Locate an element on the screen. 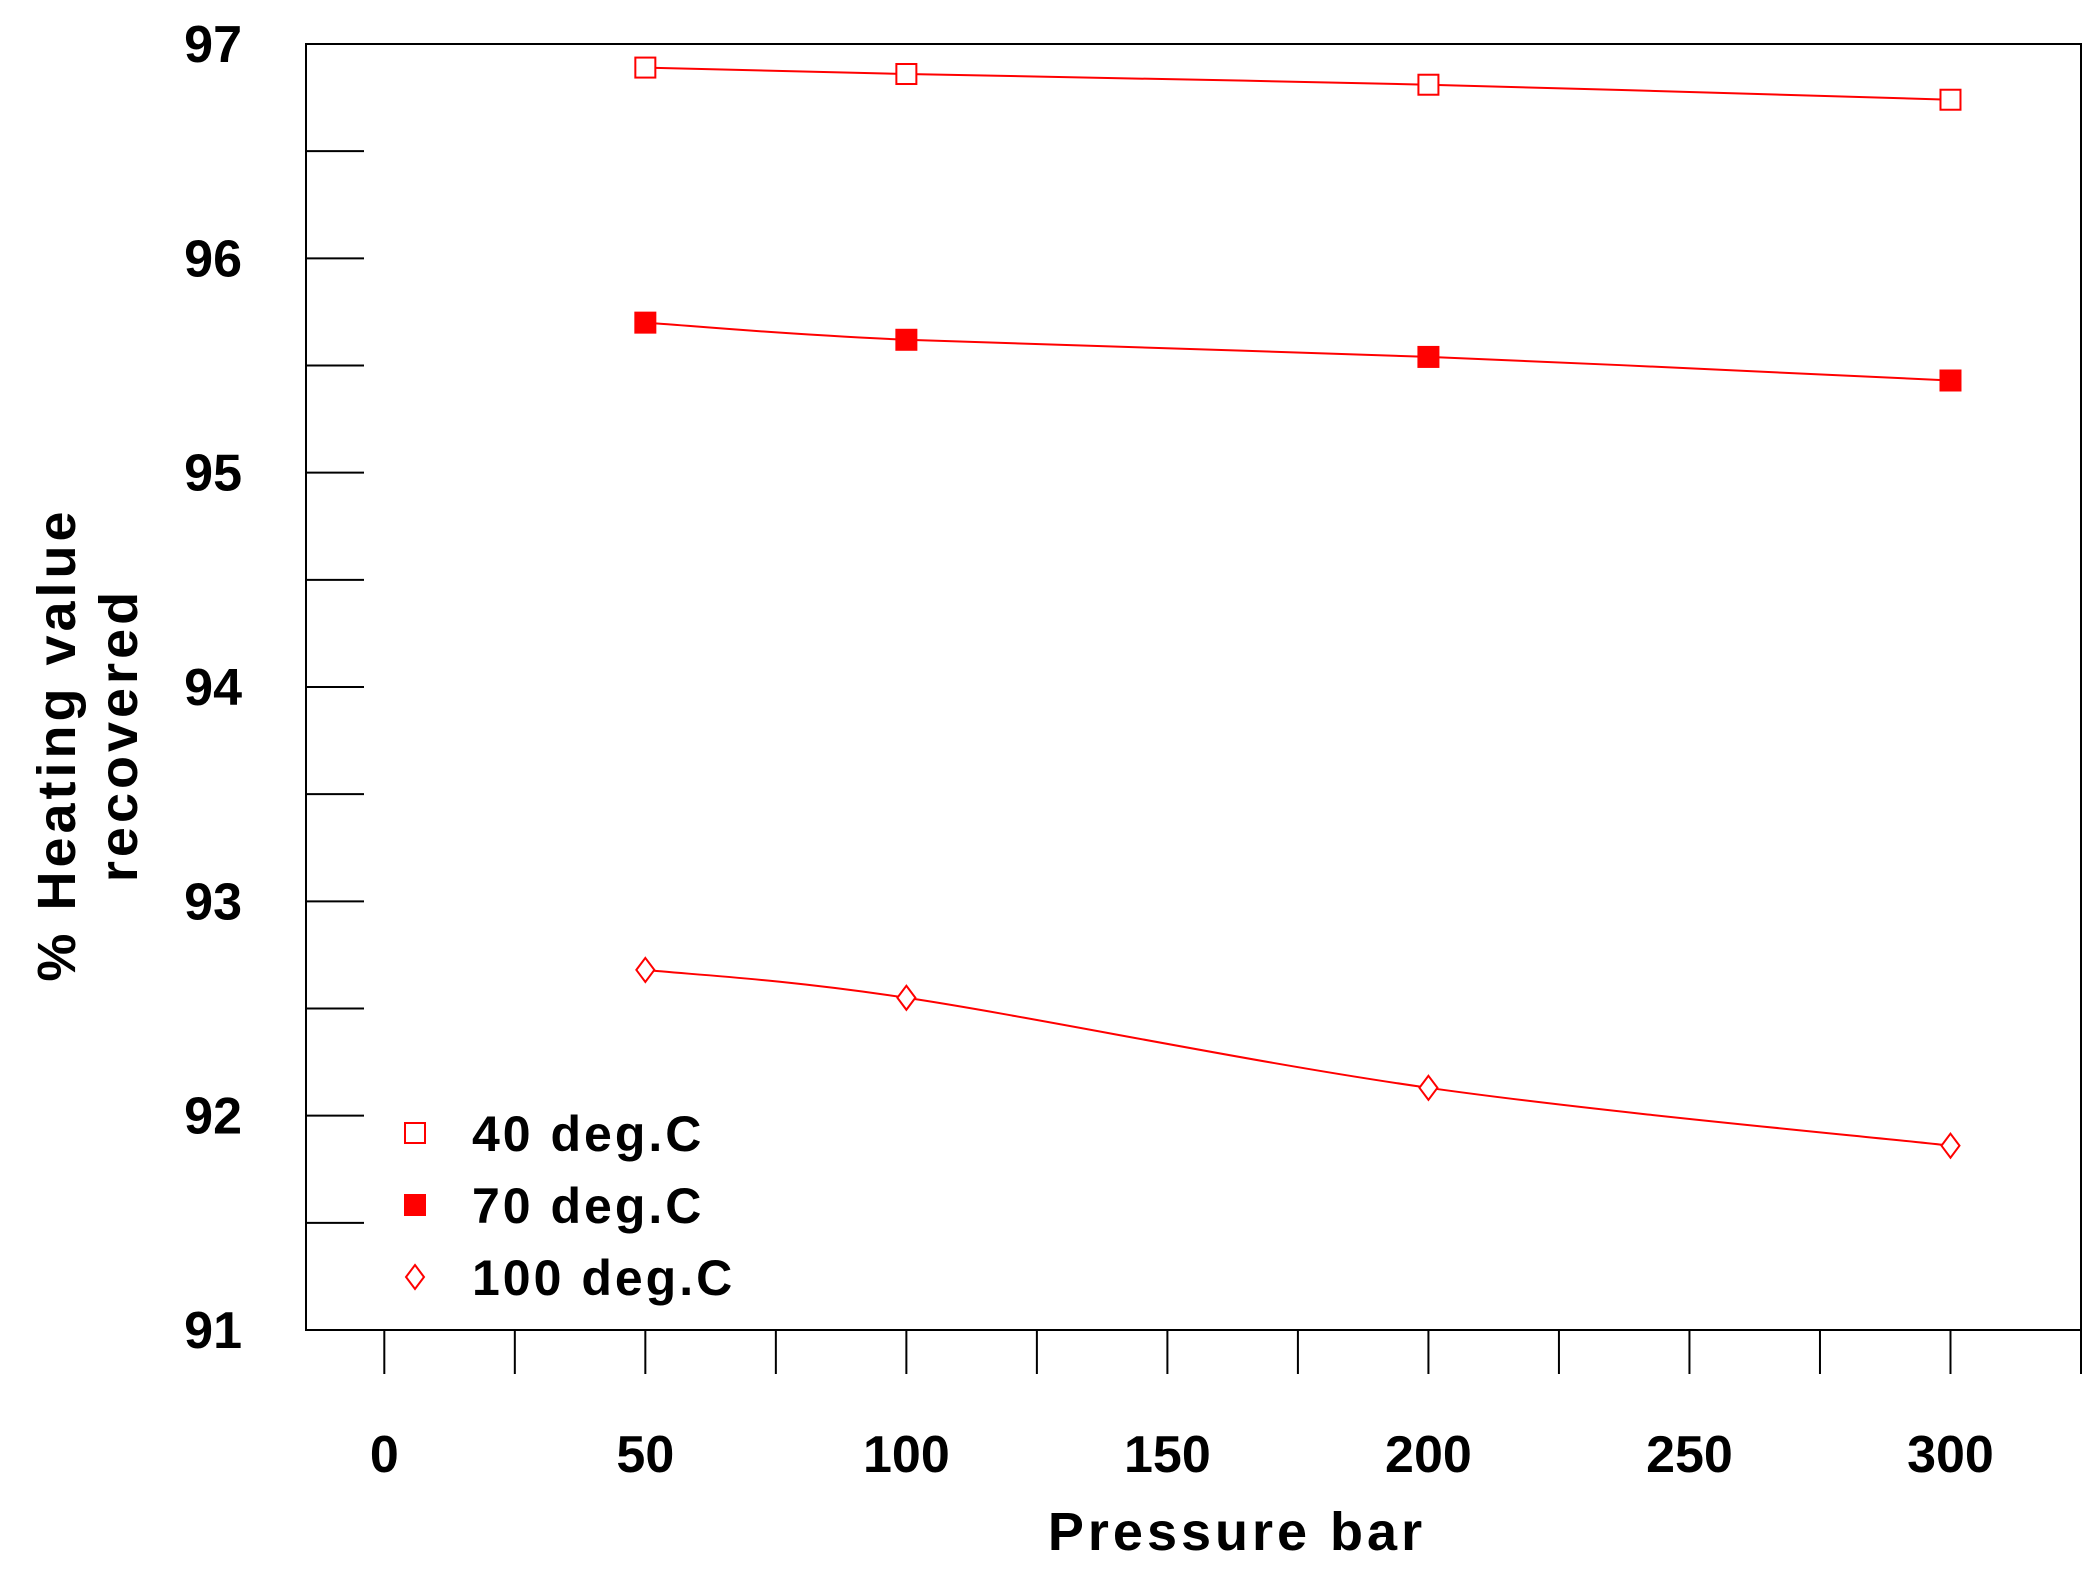  legend: 40 deg.C 70 deg.C 100 deg.C is located at coordinates (569, 1206).